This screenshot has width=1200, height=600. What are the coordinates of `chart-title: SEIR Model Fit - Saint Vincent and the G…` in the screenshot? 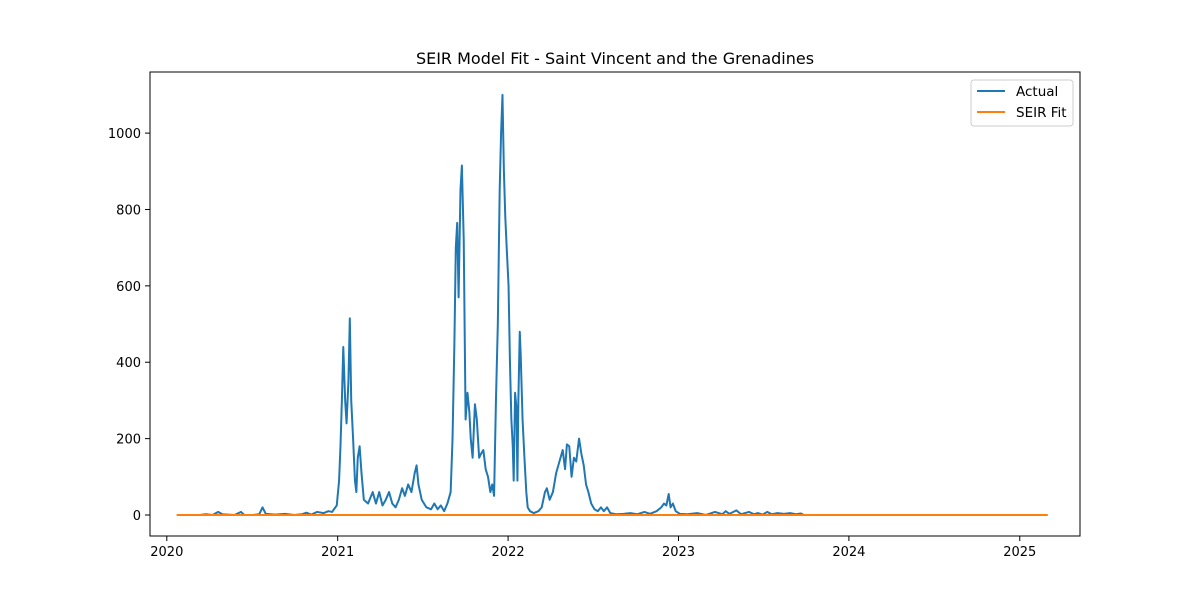 It's located at (615, 58).